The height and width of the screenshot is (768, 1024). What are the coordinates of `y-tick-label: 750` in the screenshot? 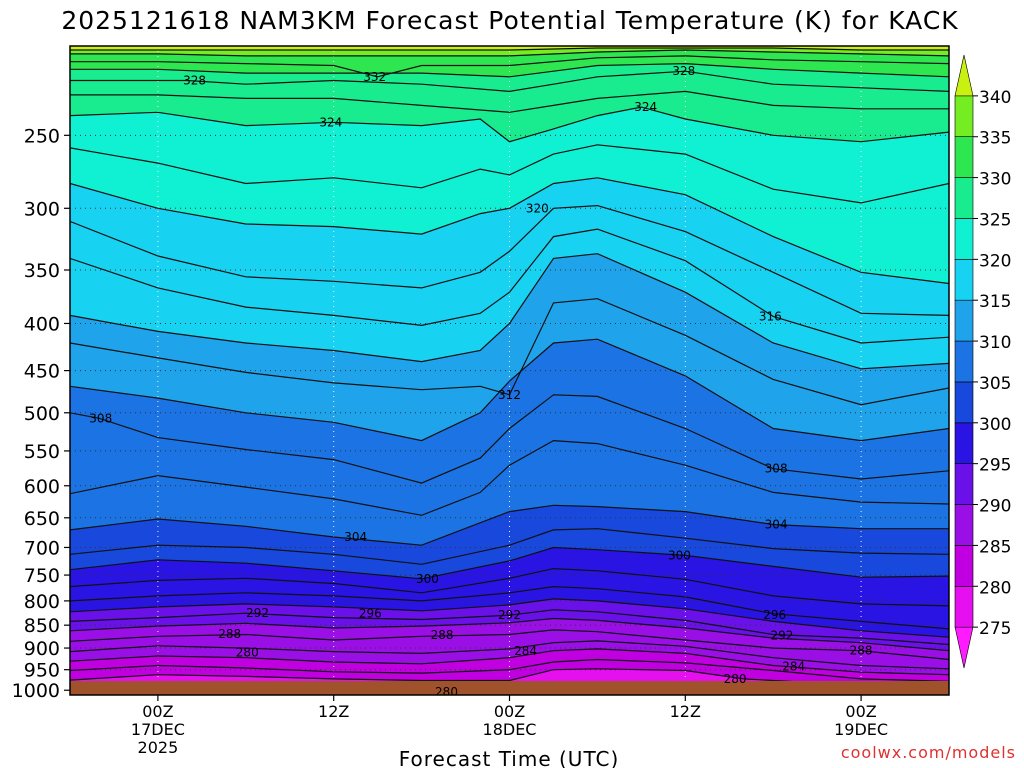 It's located at (42, 576).